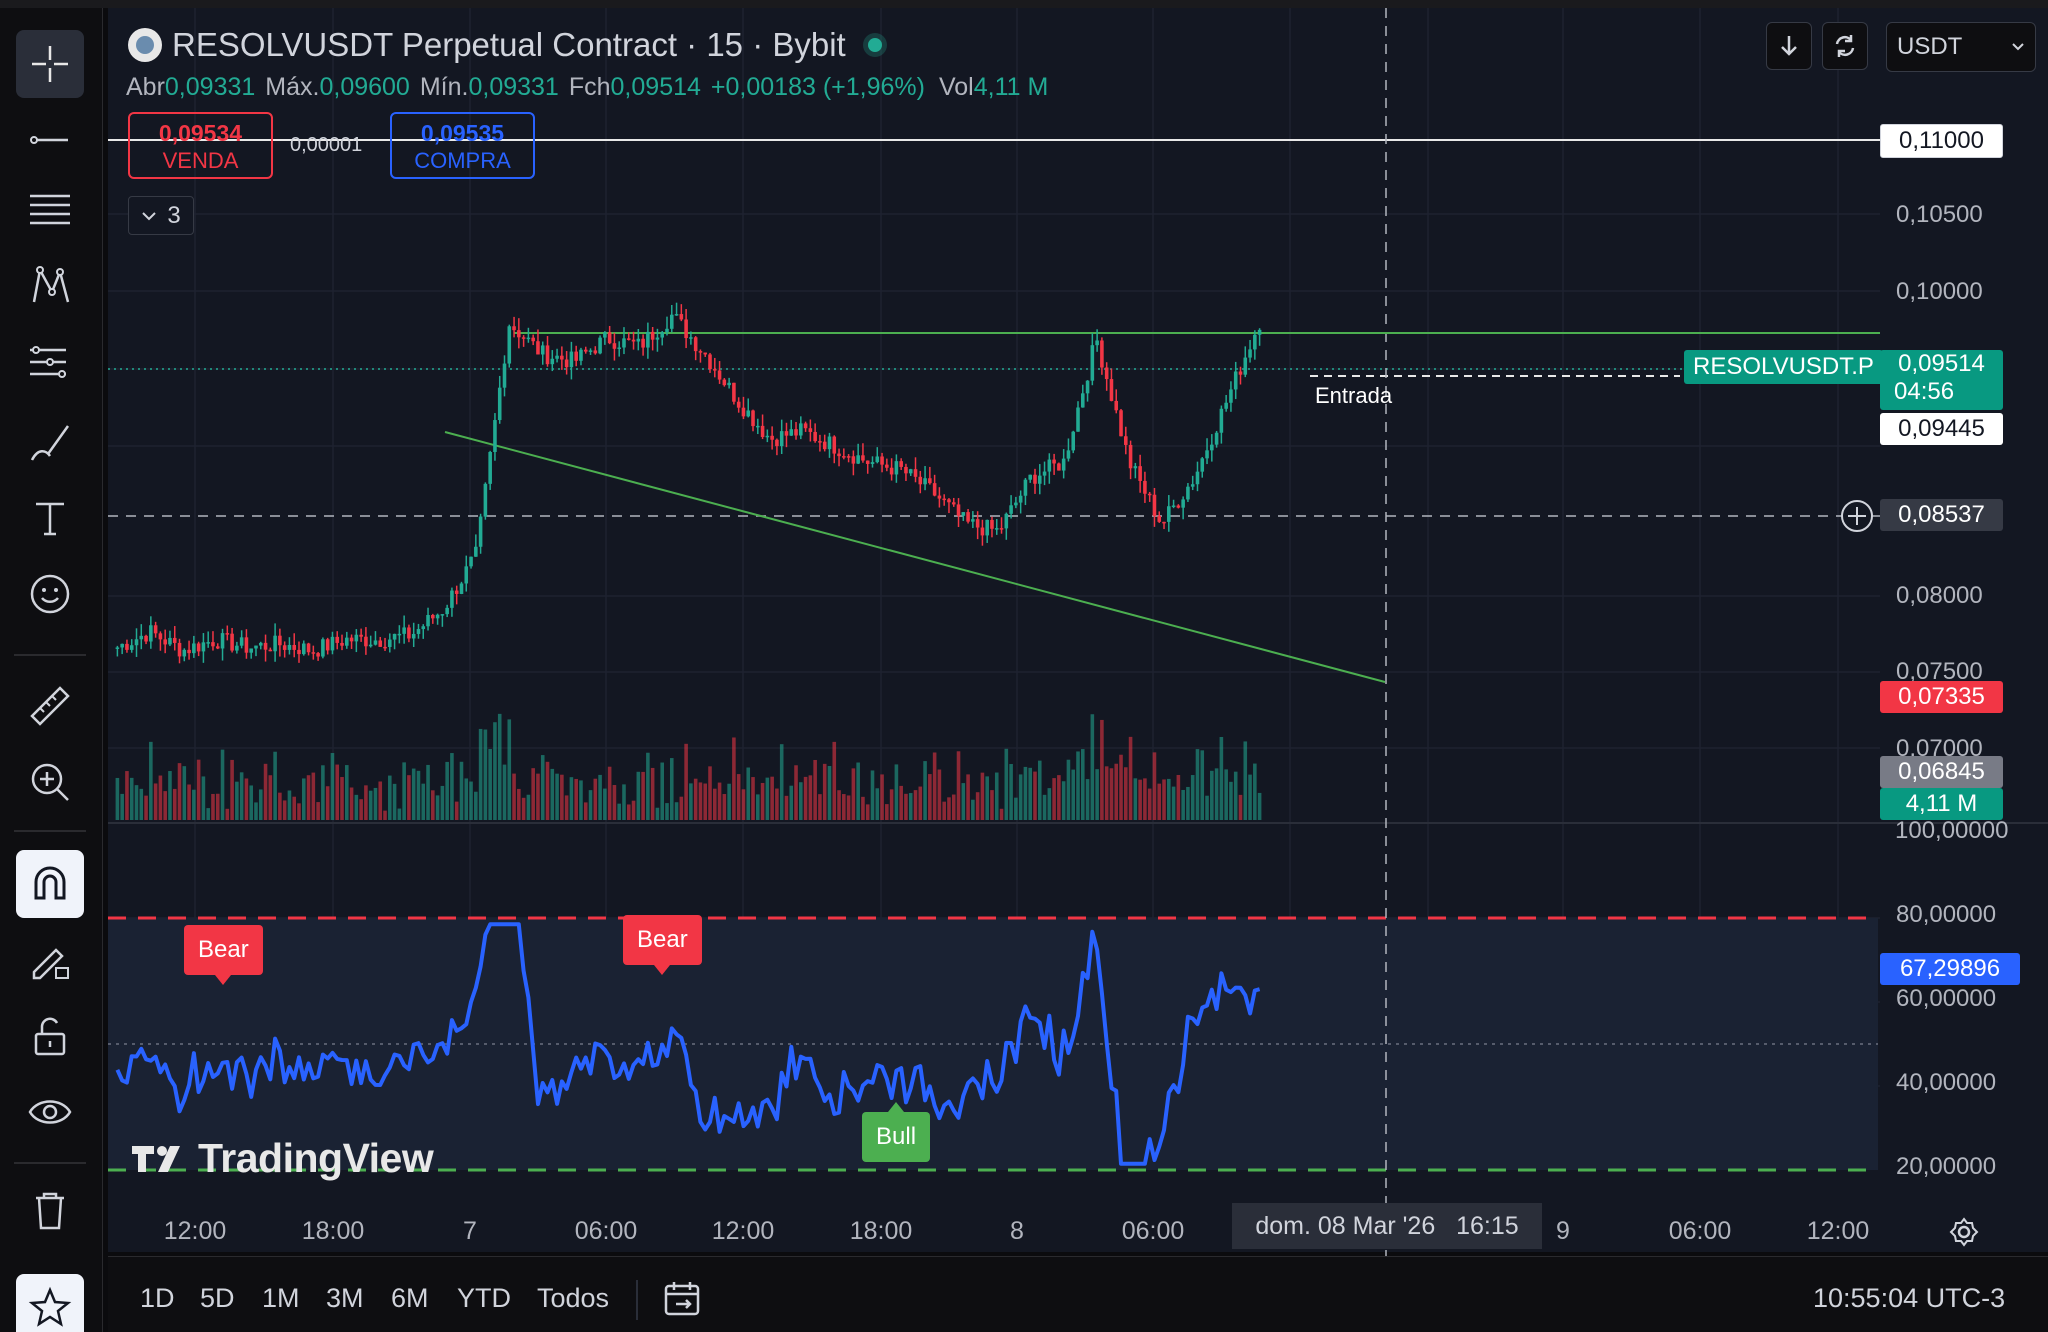  What do you see at coordinates (1789, 46) in the screenshot?
I see `download-button` at bounding box center [1789, 46].